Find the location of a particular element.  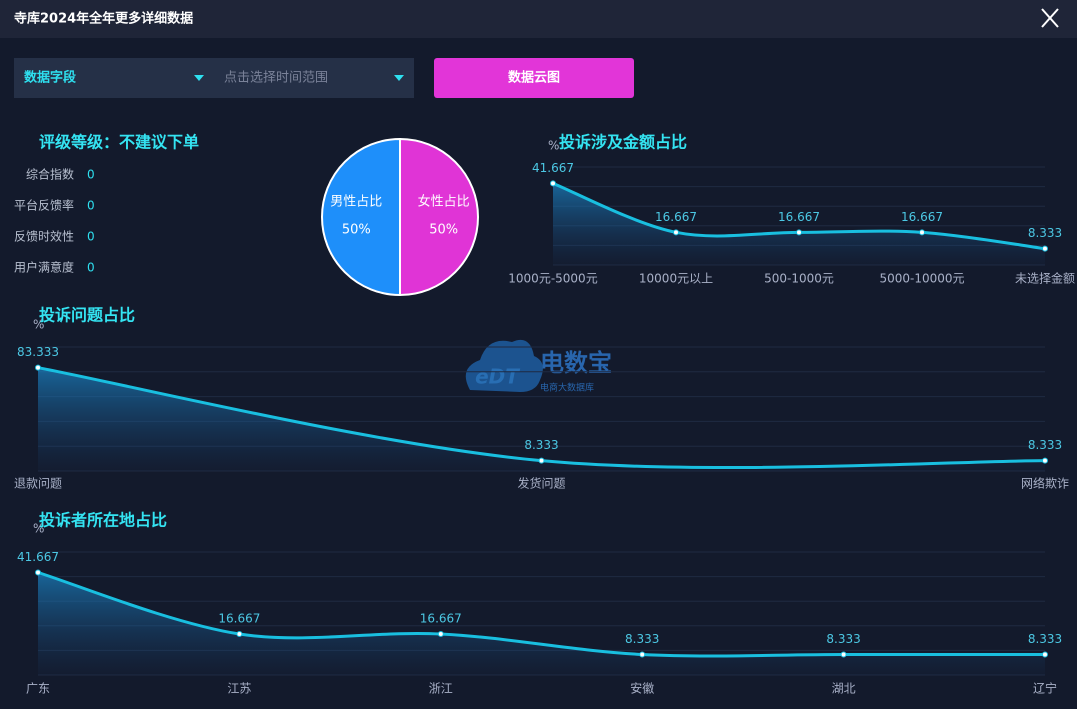

x-tick-label: 安徽 is located at coordinates (642, 688).